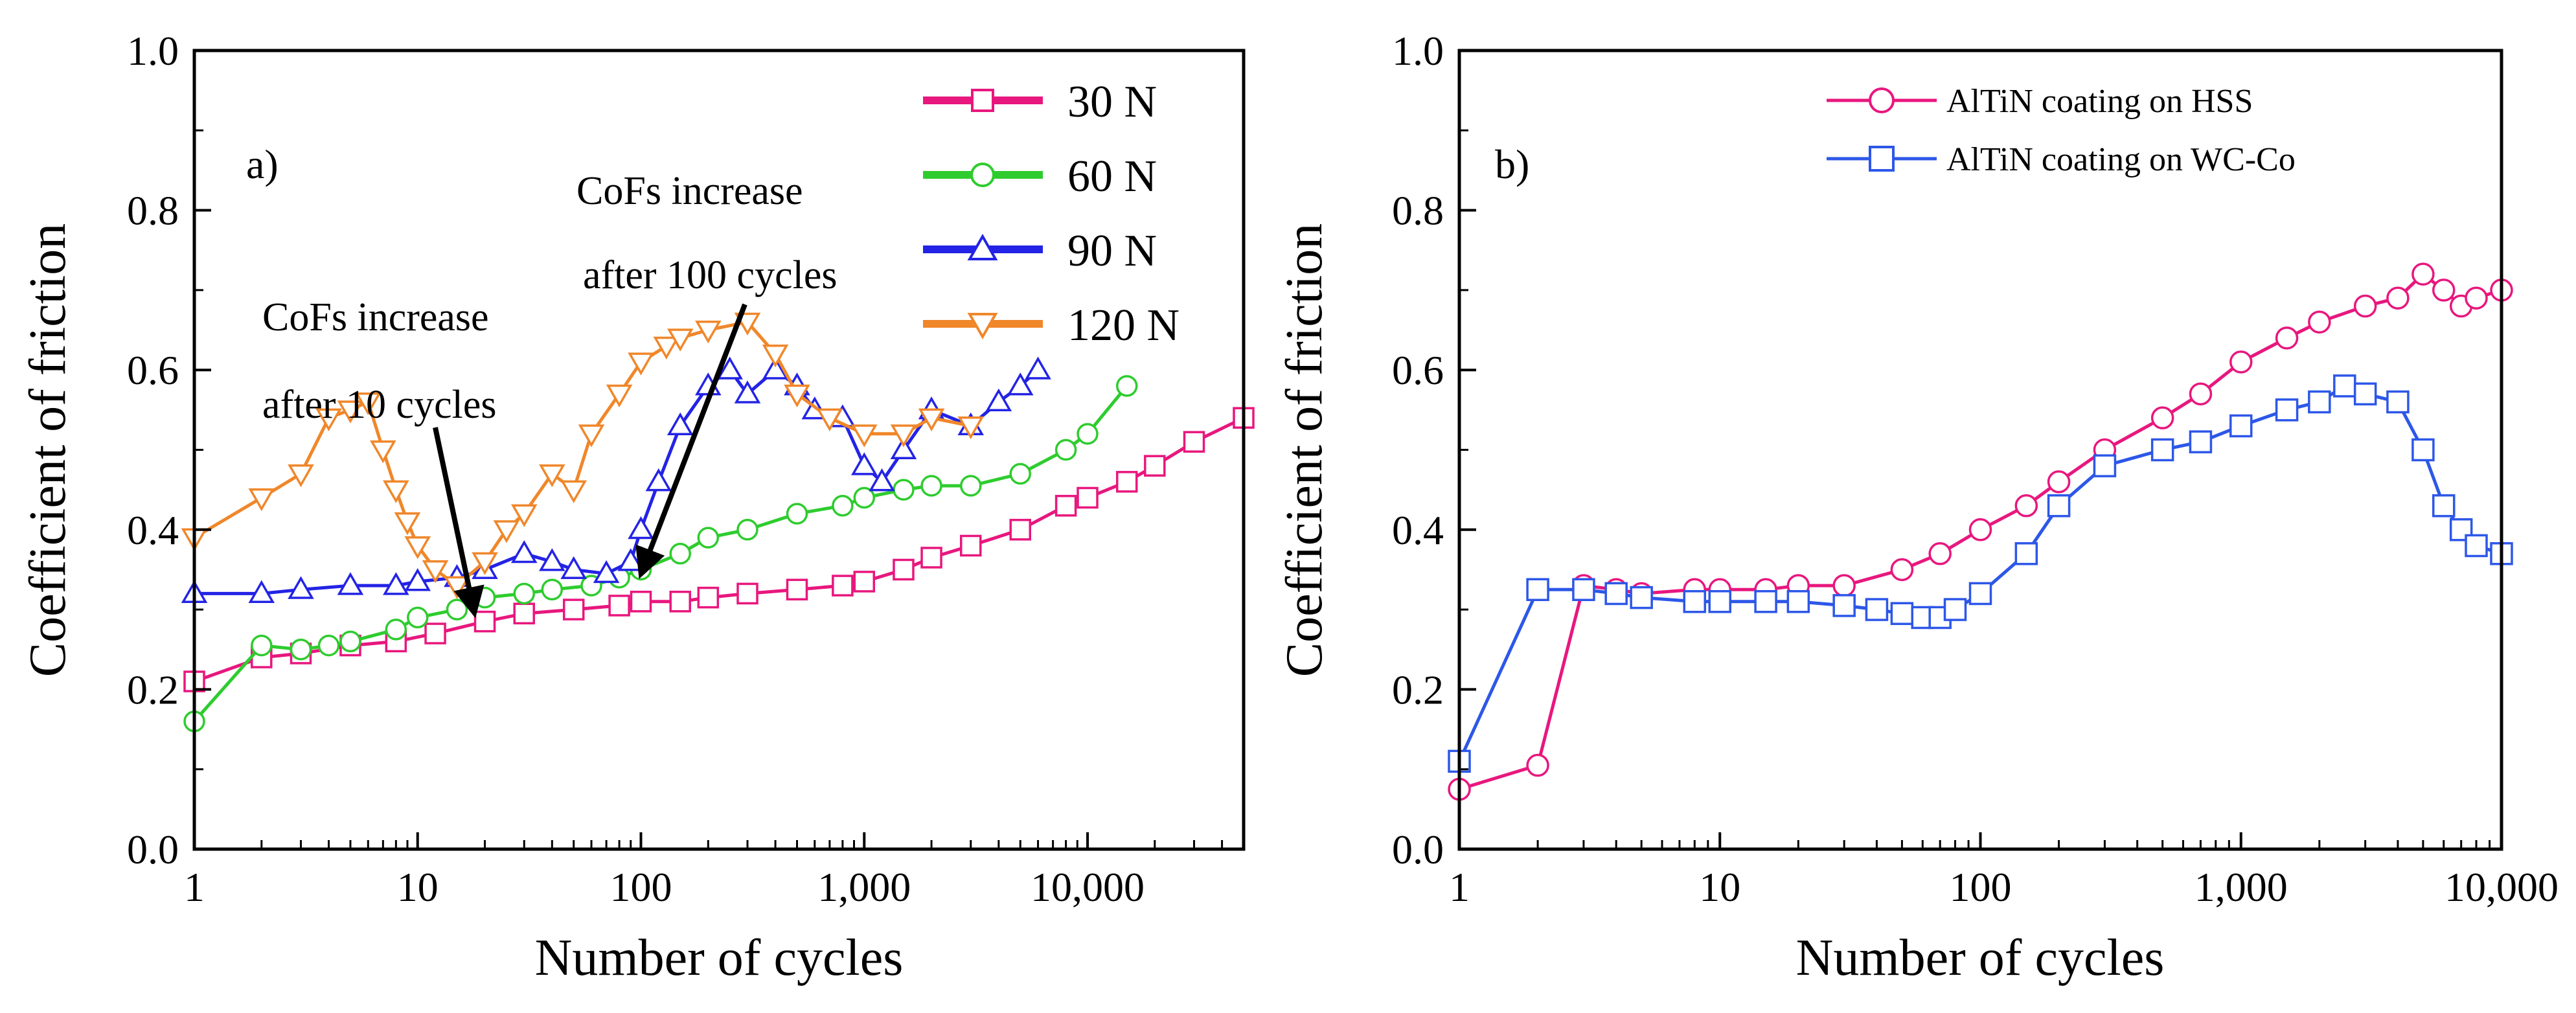 This screenshot has width=2576, height=1013. I want to click on panel-a-y-tick-label: 0.6, so click(153, 370).